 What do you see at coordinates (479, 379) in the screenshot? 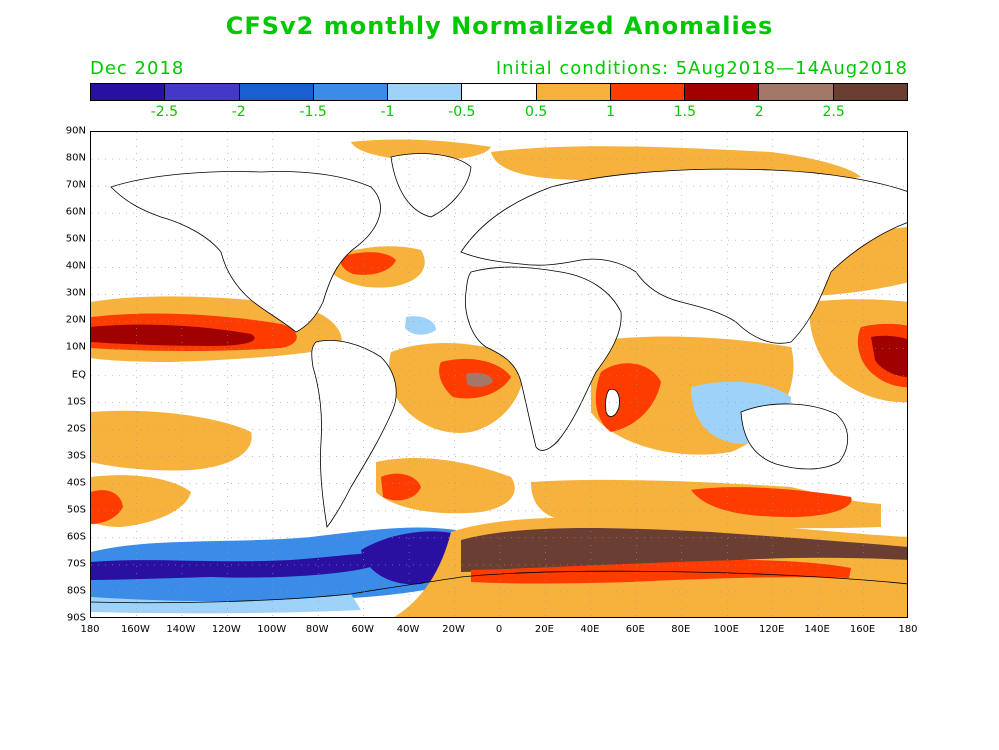
I see `anomaly-brown-tropical-atlantic` at bounding box center [479, 379].